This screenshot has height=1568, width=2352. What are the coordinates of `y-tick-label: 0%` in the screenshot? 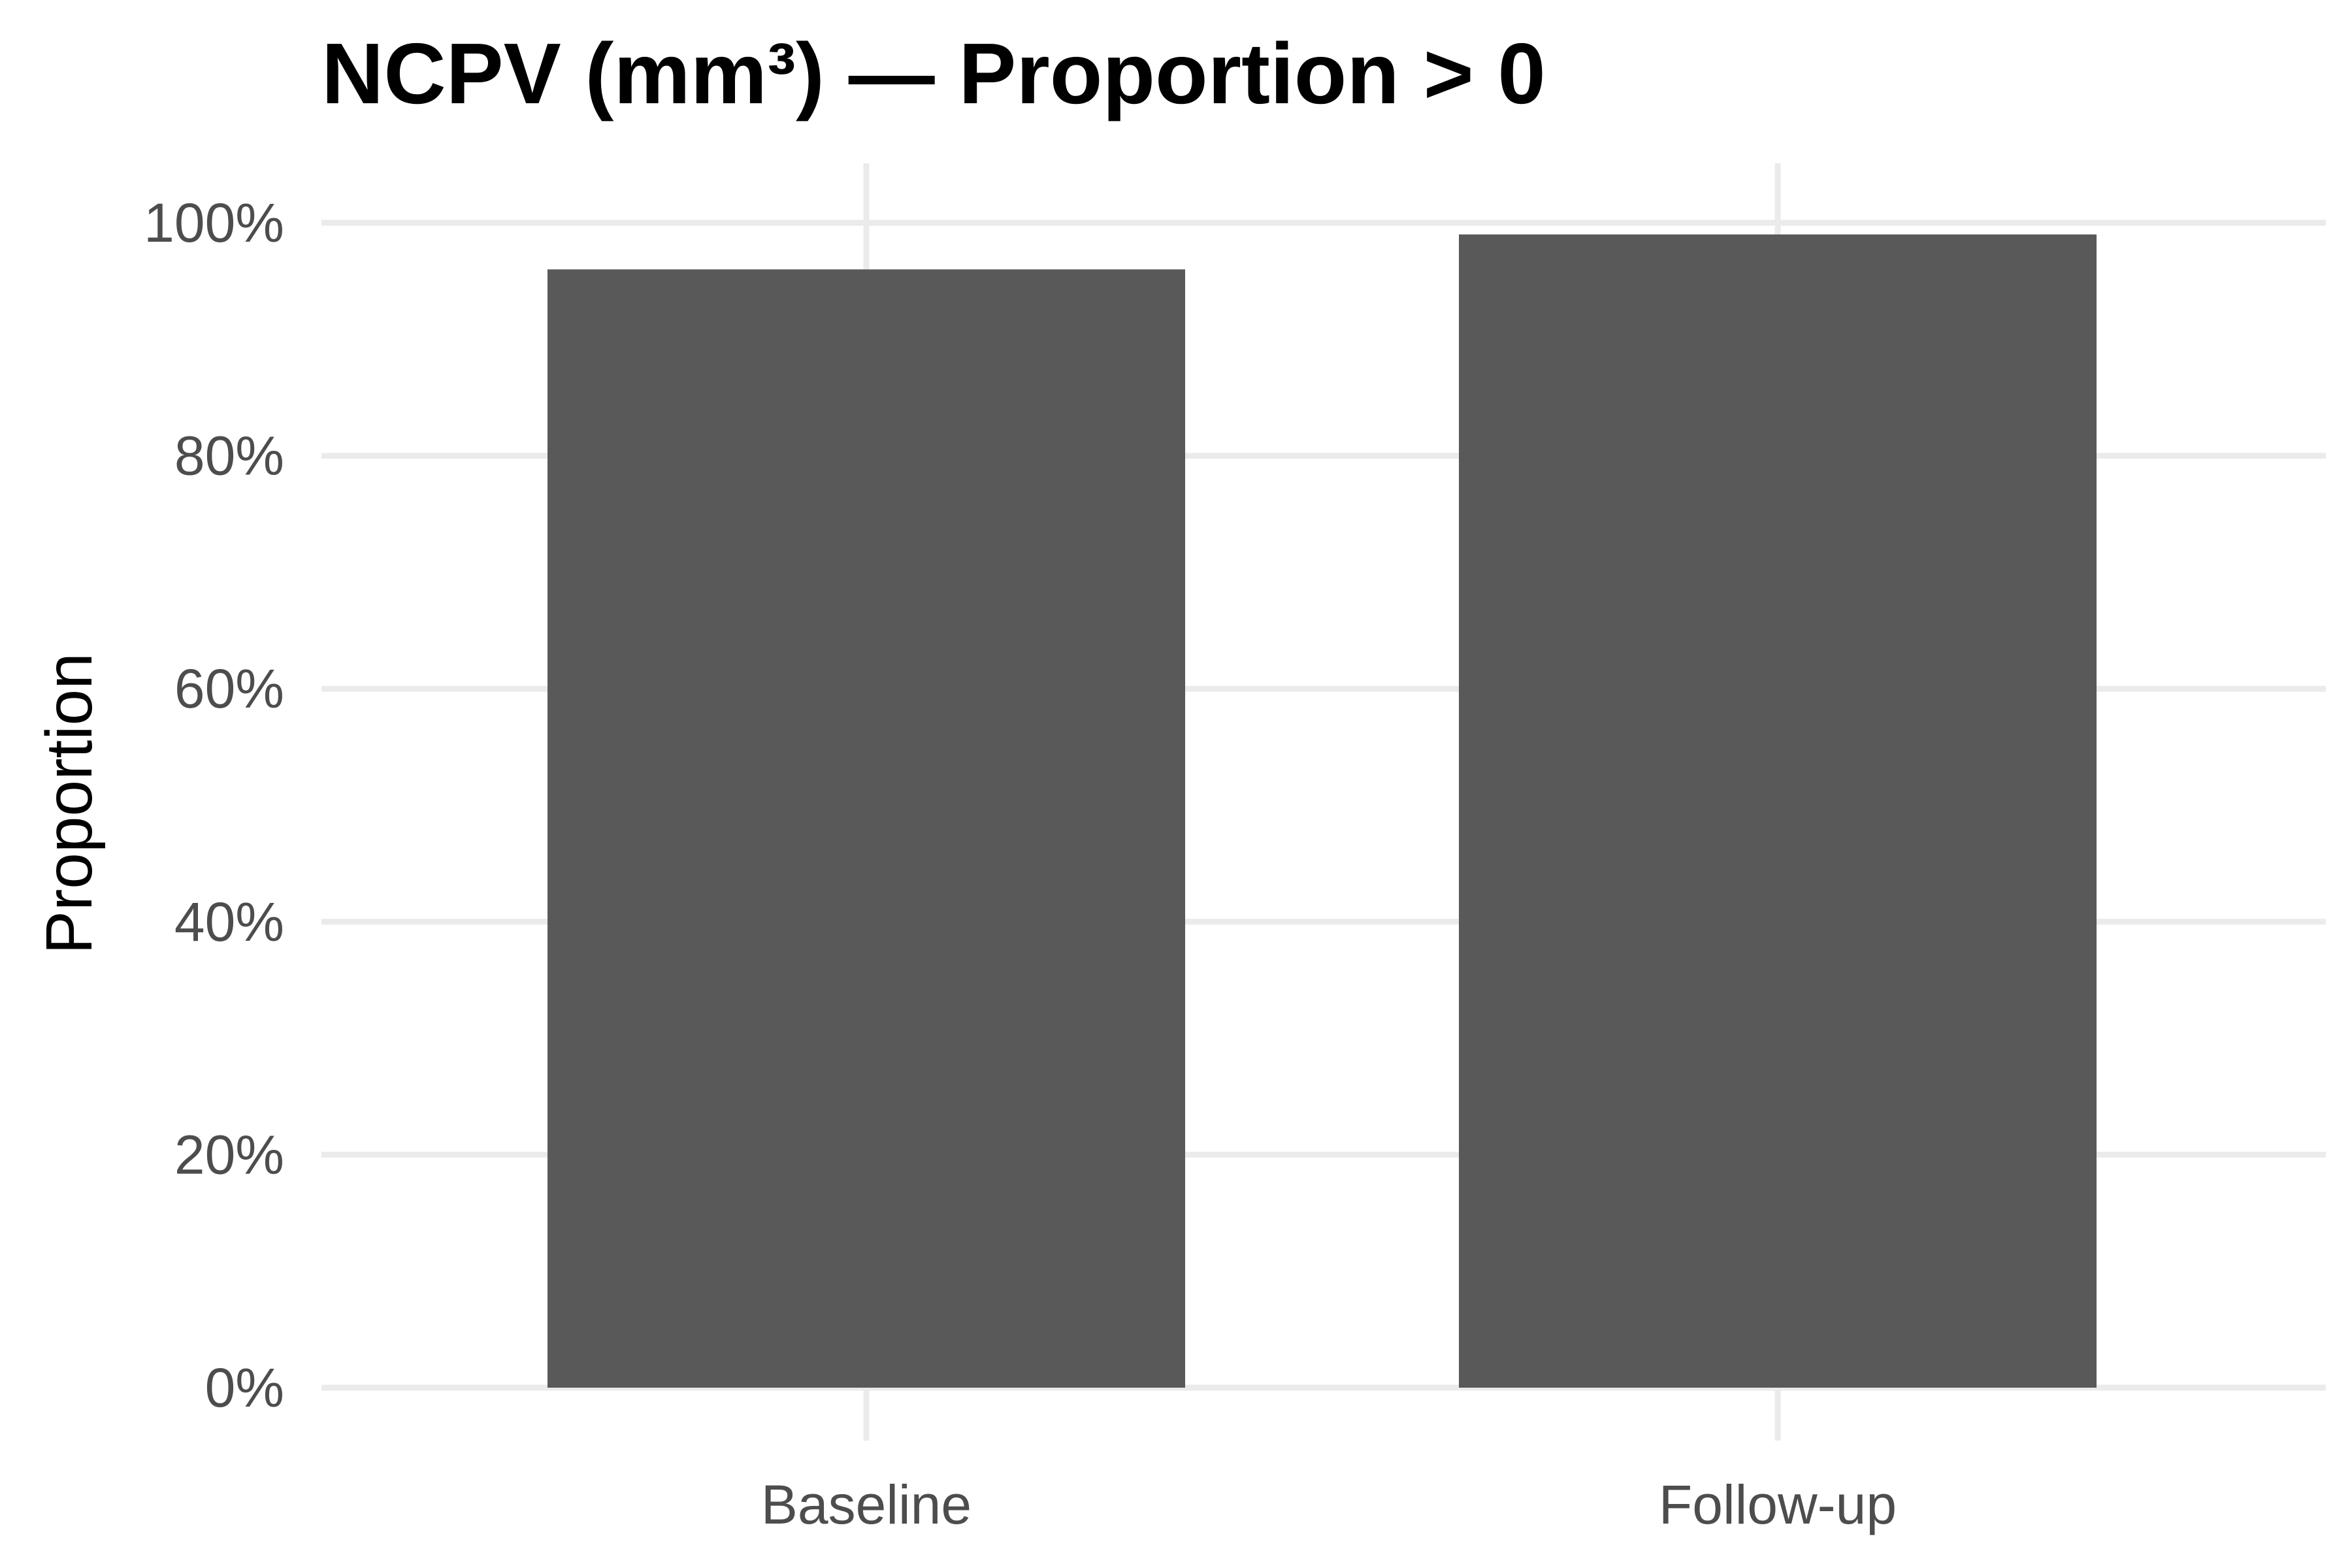 It's located at (244, 1387).